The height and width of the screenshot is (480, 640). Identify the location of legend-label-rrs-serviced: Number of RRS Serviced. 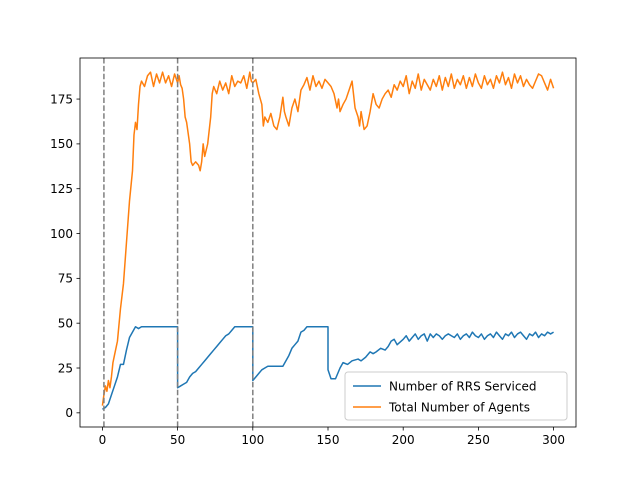
(462, 386).